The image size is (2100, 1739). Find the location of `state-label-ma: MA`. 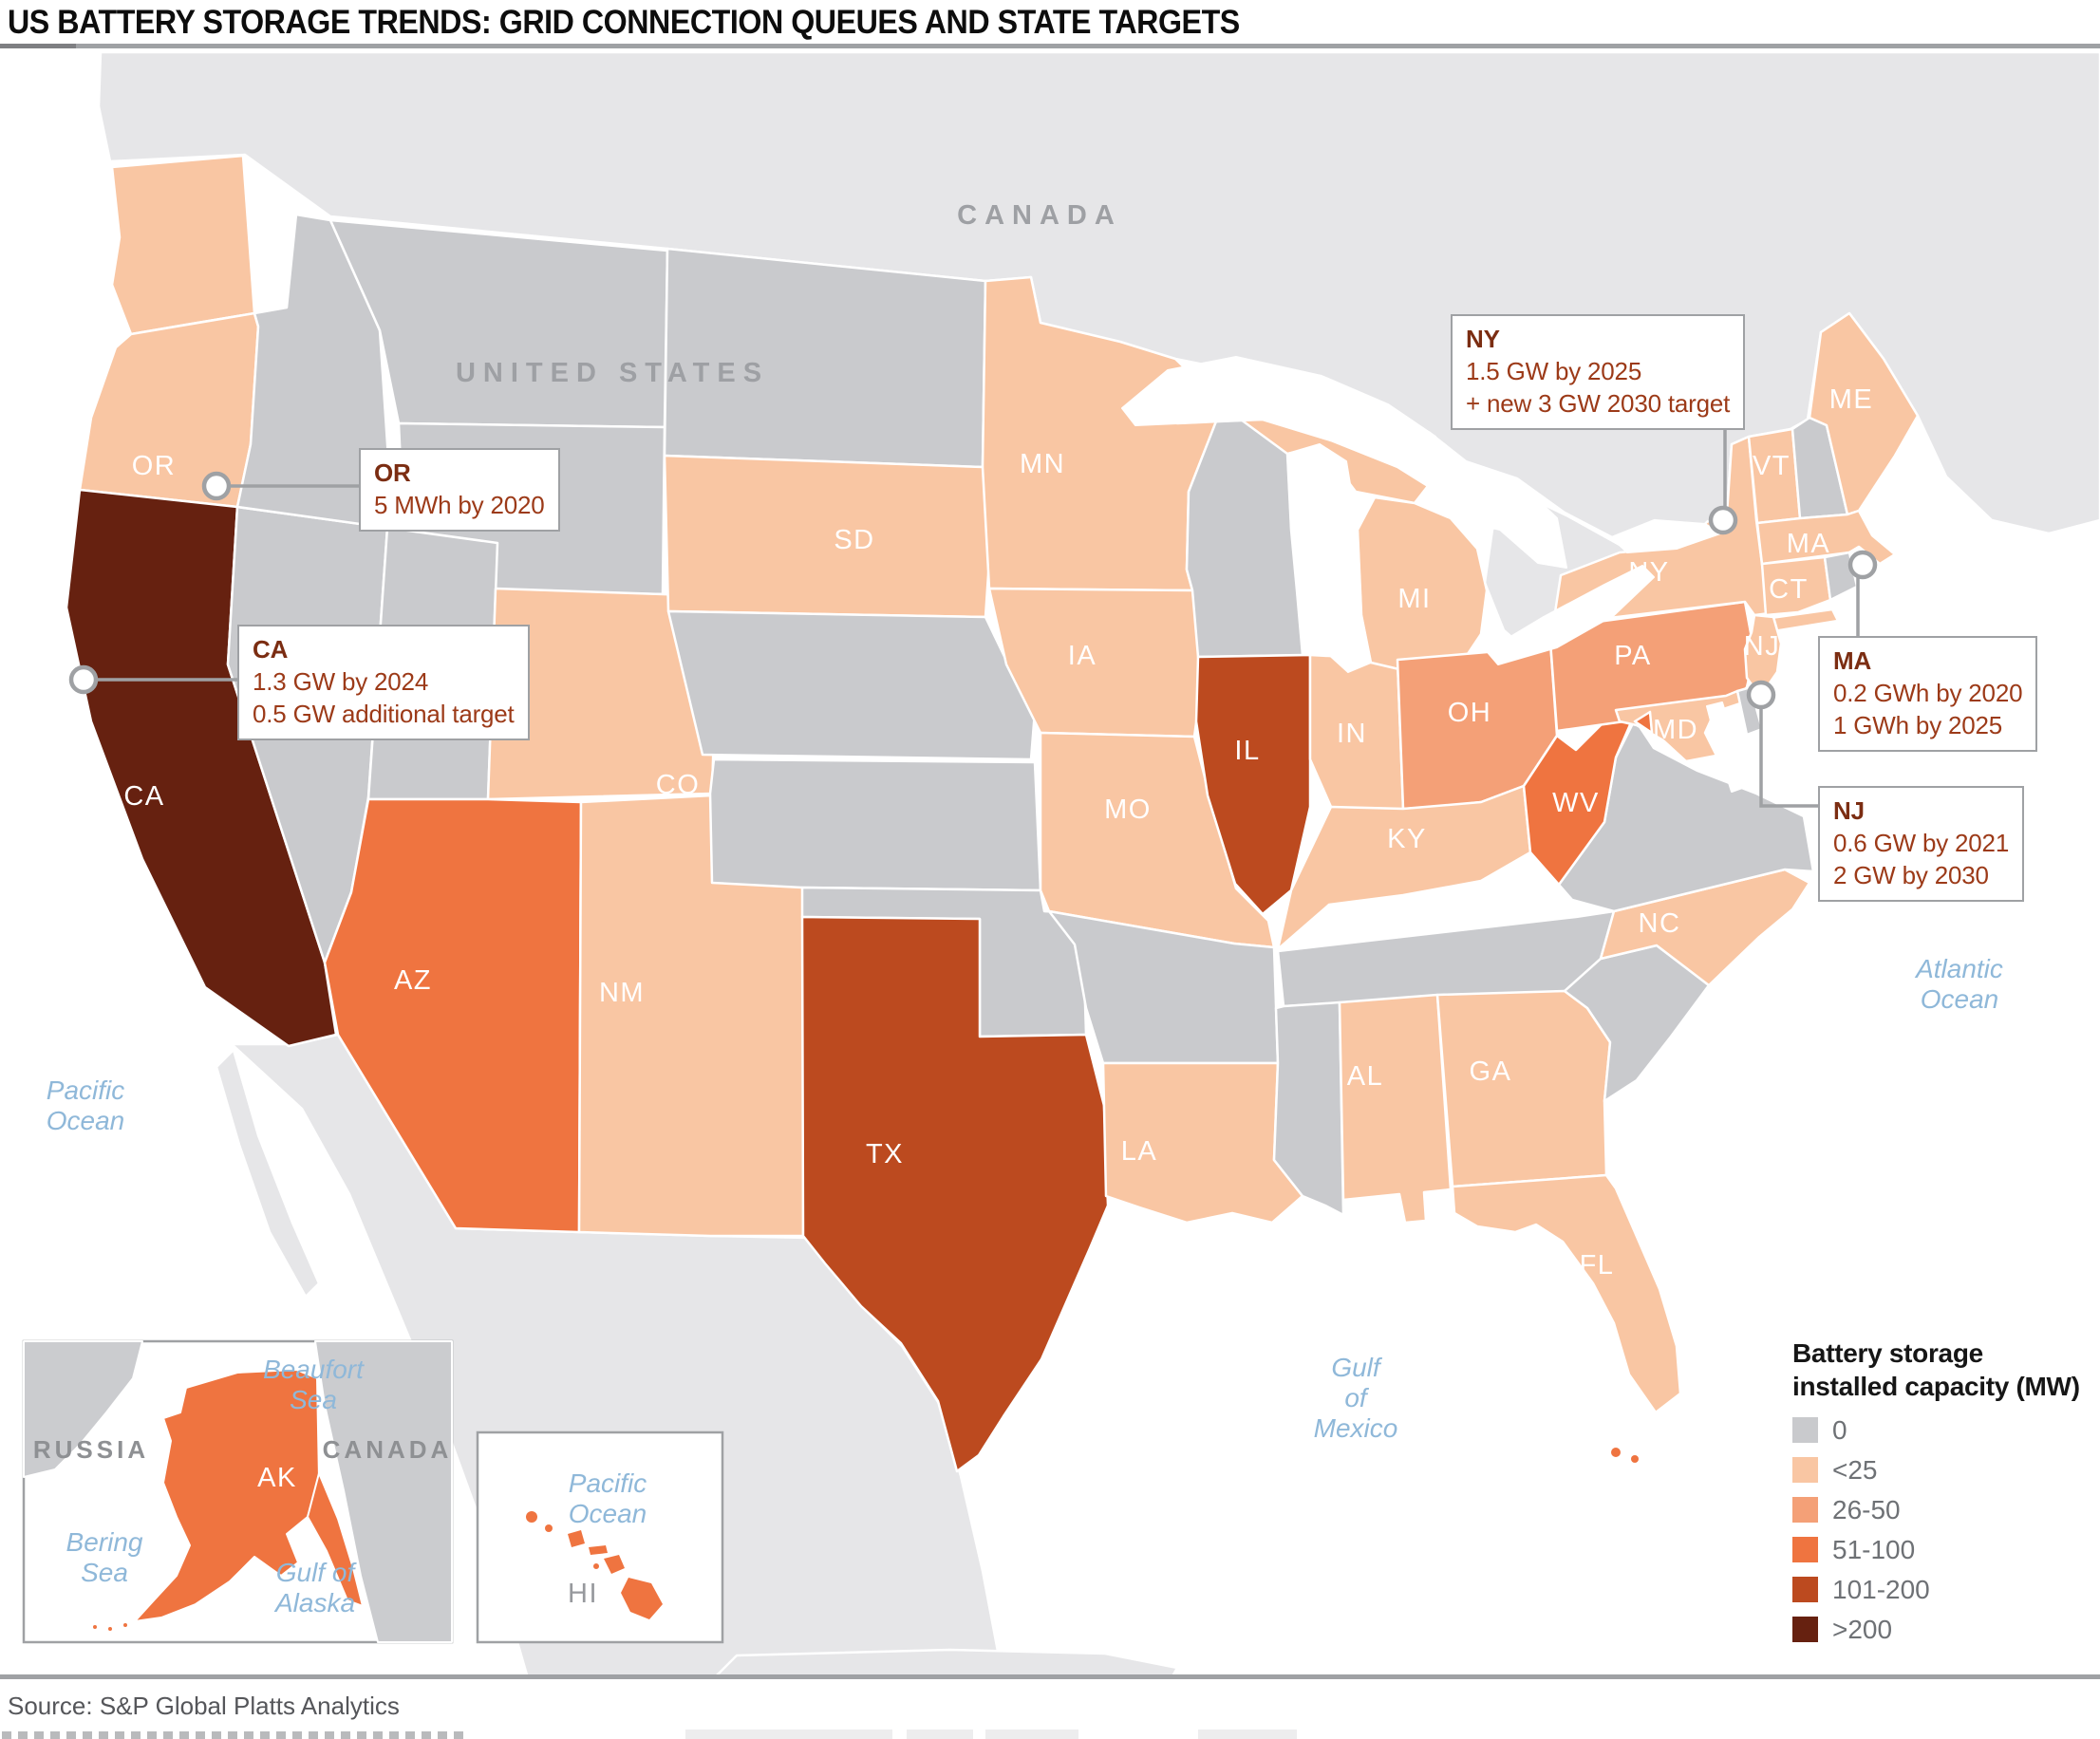

state-label-ma: MA is located at coordinates (1809, 544).